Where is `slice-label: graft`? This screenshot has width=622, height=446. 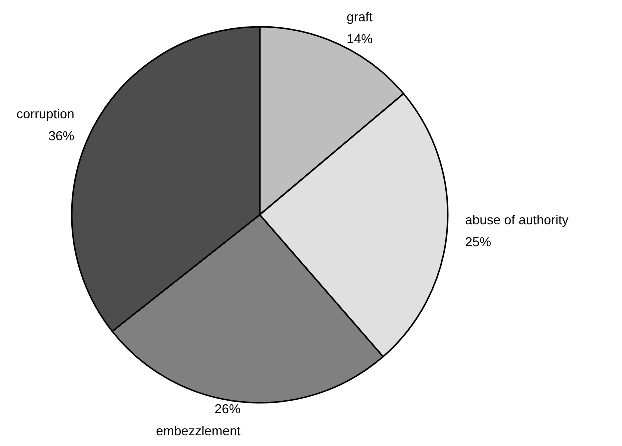
slice-label: graft is located at coordinates (360, 17).